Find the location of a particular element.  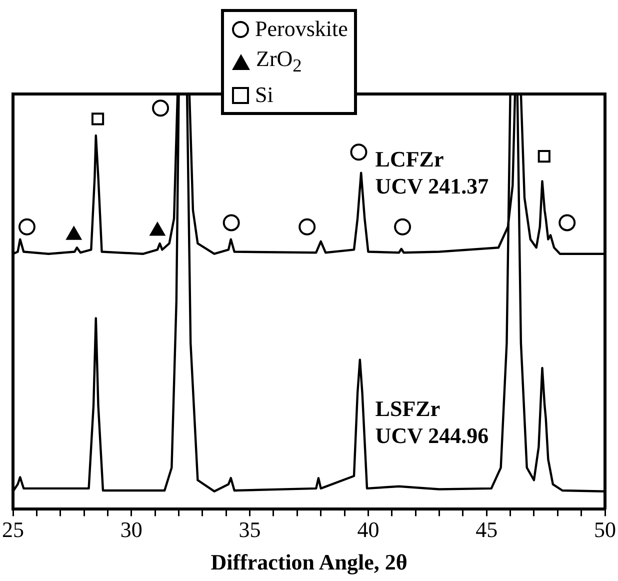

legend-label: Si is located at coordinates (264, 95).